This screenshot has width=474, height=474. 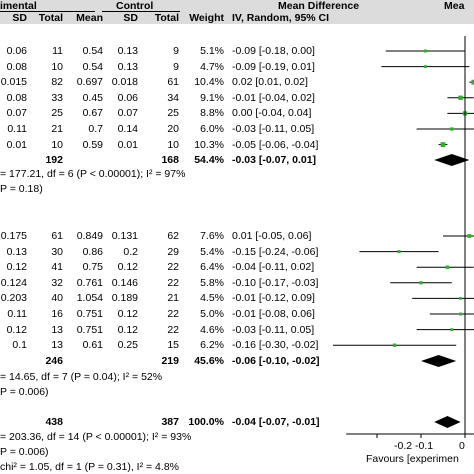 What do you see at coordinates (173, 82) in the screenshot?
I see `subgroup1-total2-cell: 61` at bounding box center [173, 82].